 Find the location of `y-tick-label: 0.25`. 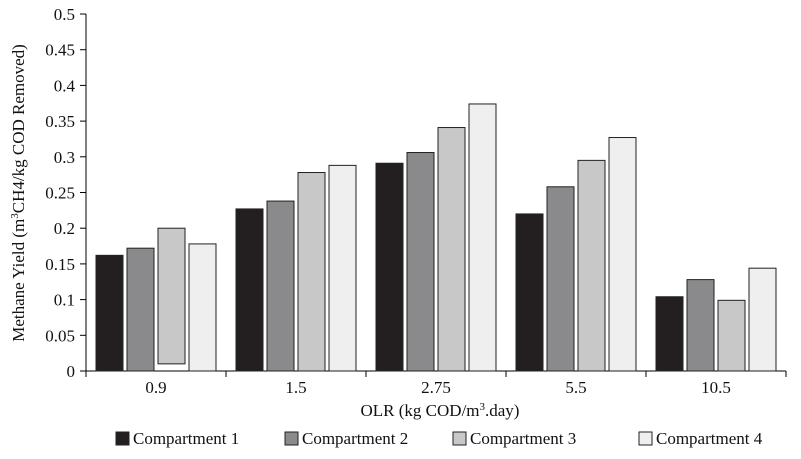

y-tick-label: 0.25 is located at coordinates (60, 193).